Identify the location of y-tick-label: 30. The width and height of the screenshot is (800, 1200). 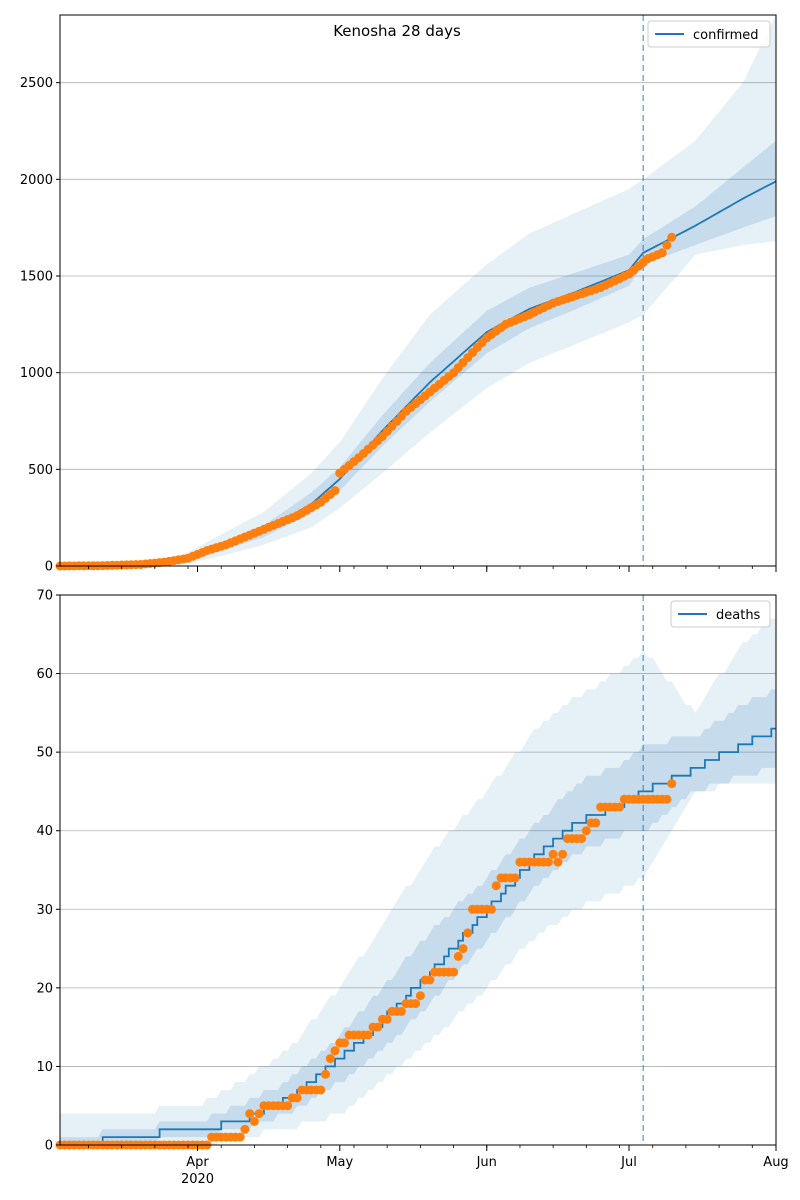
(44, 910).